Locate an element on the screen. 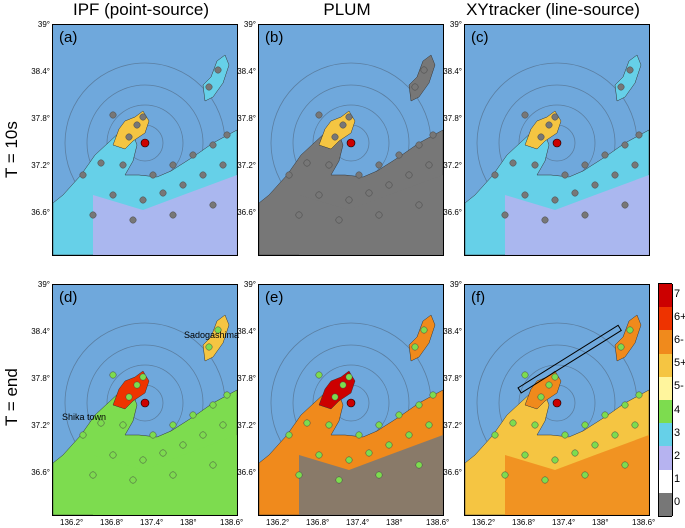 The width and height of the screenshot is (685, 528). colorbar is located at coordinates (665, 400).